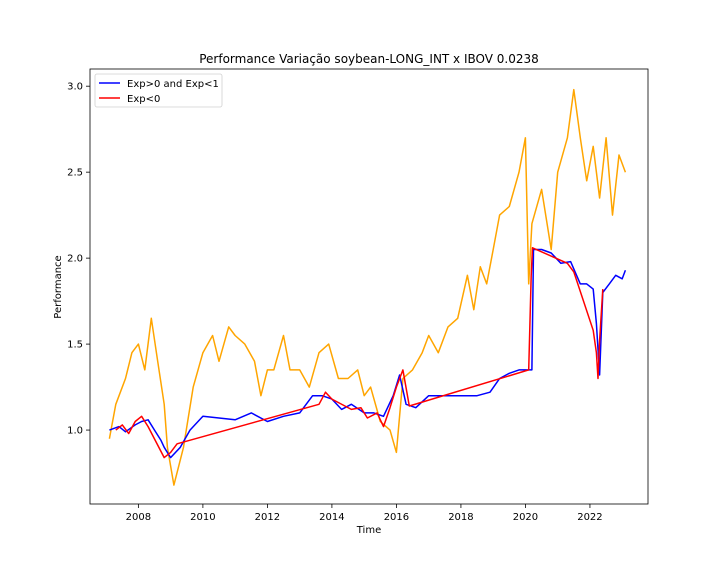 The image size is (720, 576). Describe the element at coordinates (460, 517) in the screenshot. I see `x-tick-label: 2018` at that location.